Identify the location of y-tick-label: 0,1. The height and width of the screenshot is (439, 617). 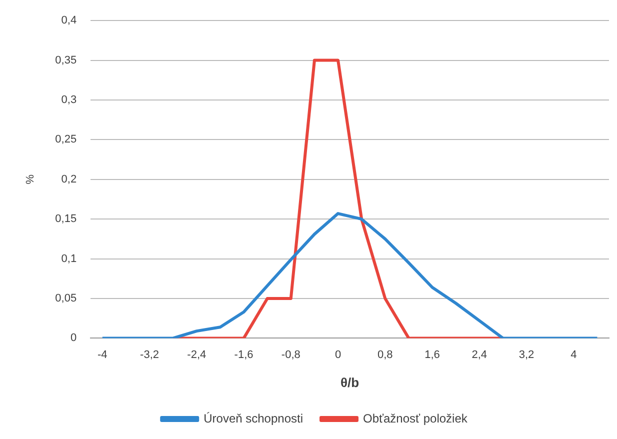
(69, 258).